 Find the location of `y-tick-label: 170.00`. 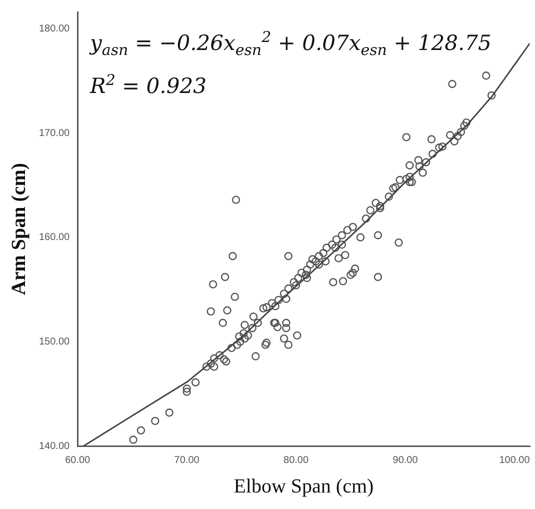

y-tick-label: 170.00 is located at coordinates (54, 133).